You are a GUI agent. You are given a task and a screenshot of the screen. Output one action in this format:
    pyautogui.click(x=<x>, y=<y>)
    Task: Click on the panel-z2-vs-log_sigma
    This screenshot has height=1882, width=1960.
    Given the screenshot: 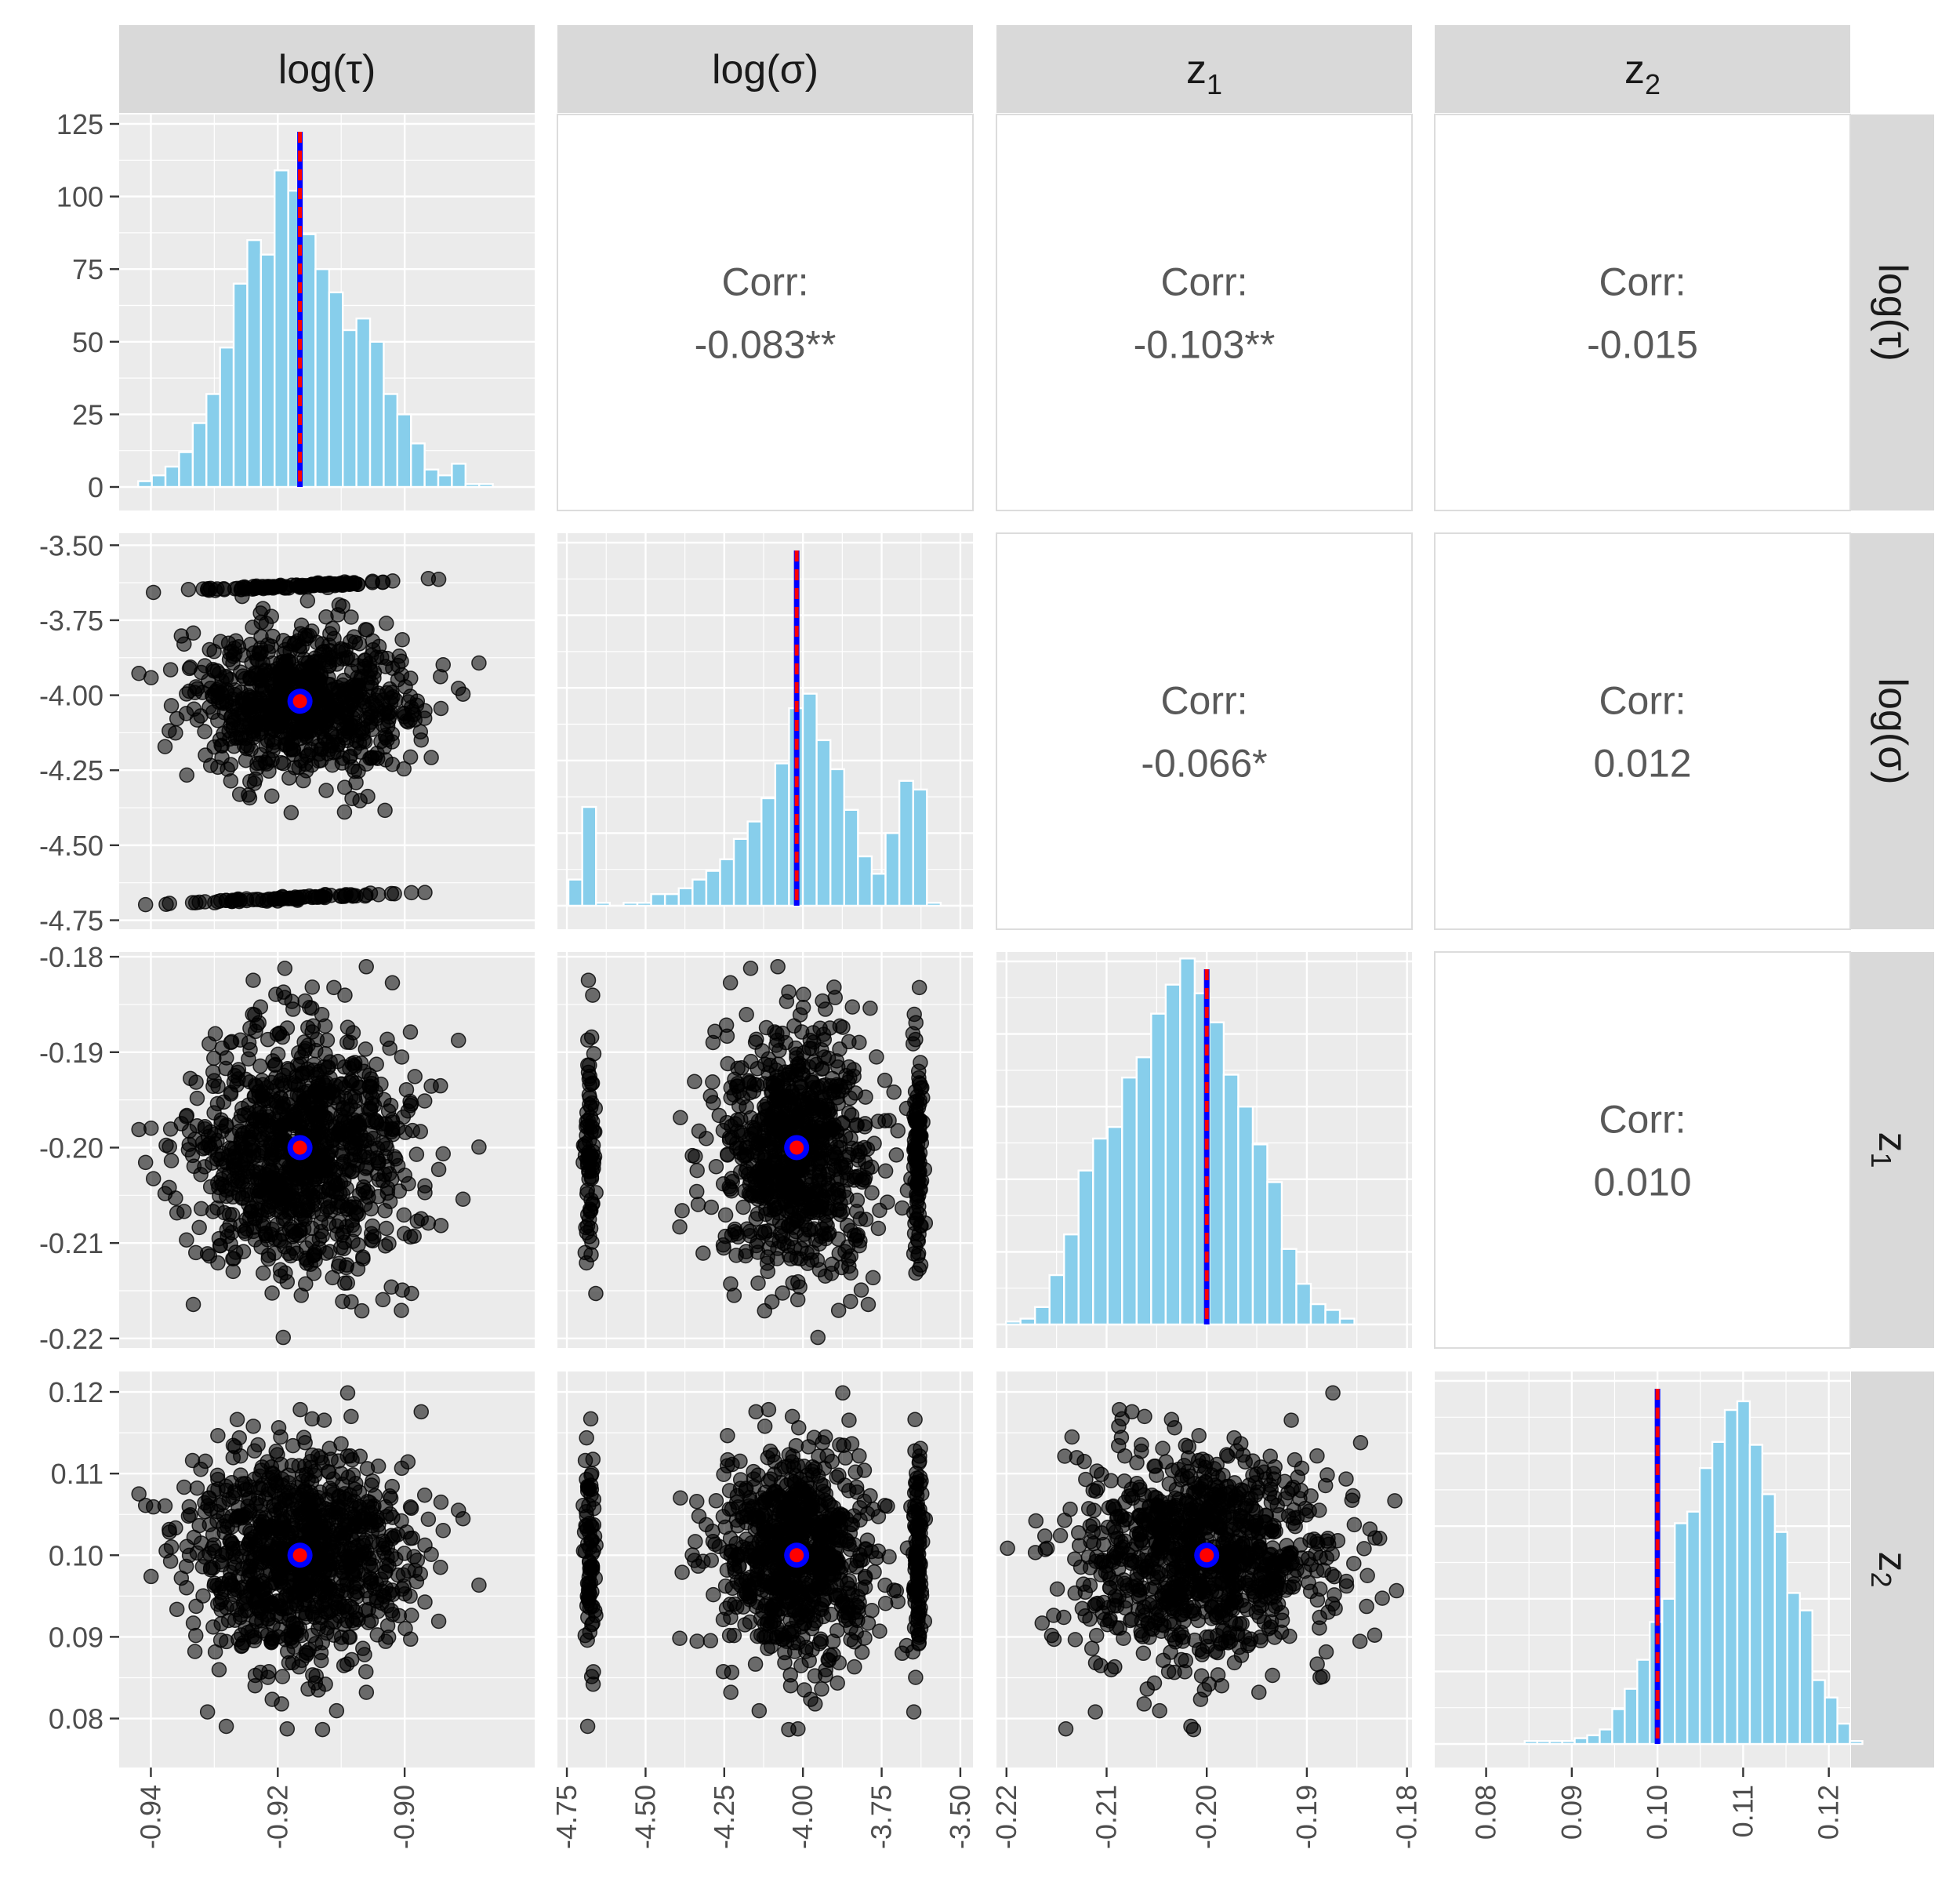 What is the action you would take?
    pyautogui.click(x=765, y=1570)
    